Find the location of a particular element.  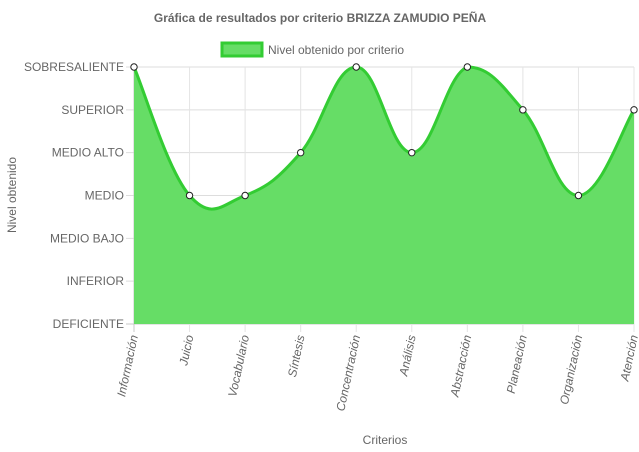

legend: Nivel obtenido por criterio is located at coordinates (312, 49).